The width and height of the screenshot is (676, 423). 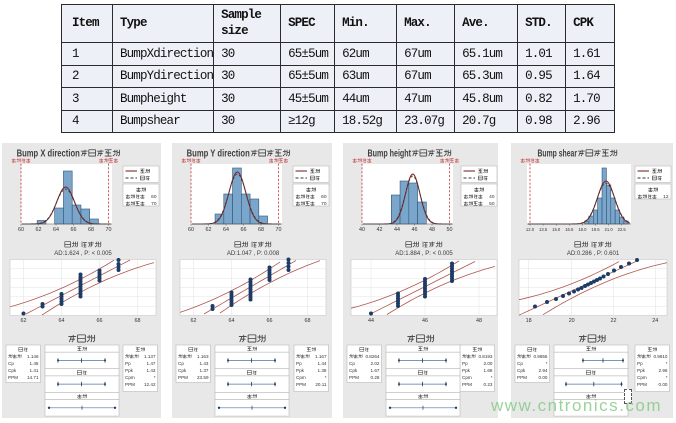 What do you see at coordinates (540, 356) in the screenshot?
I see `svg-text: 0.9855` at bounding box center [540, 356].